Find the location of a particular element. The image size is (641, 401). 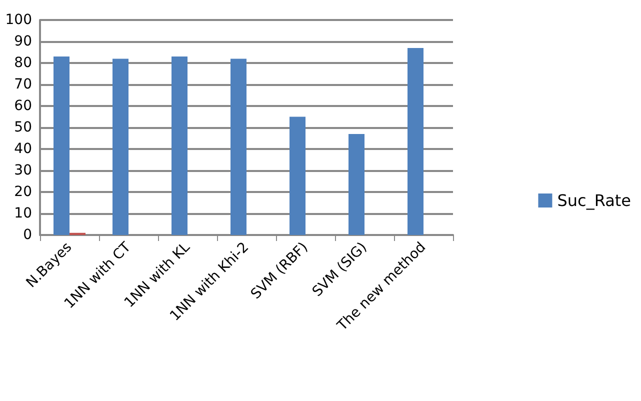

y-tick-label: 100 is located at coordinates (18, 20).